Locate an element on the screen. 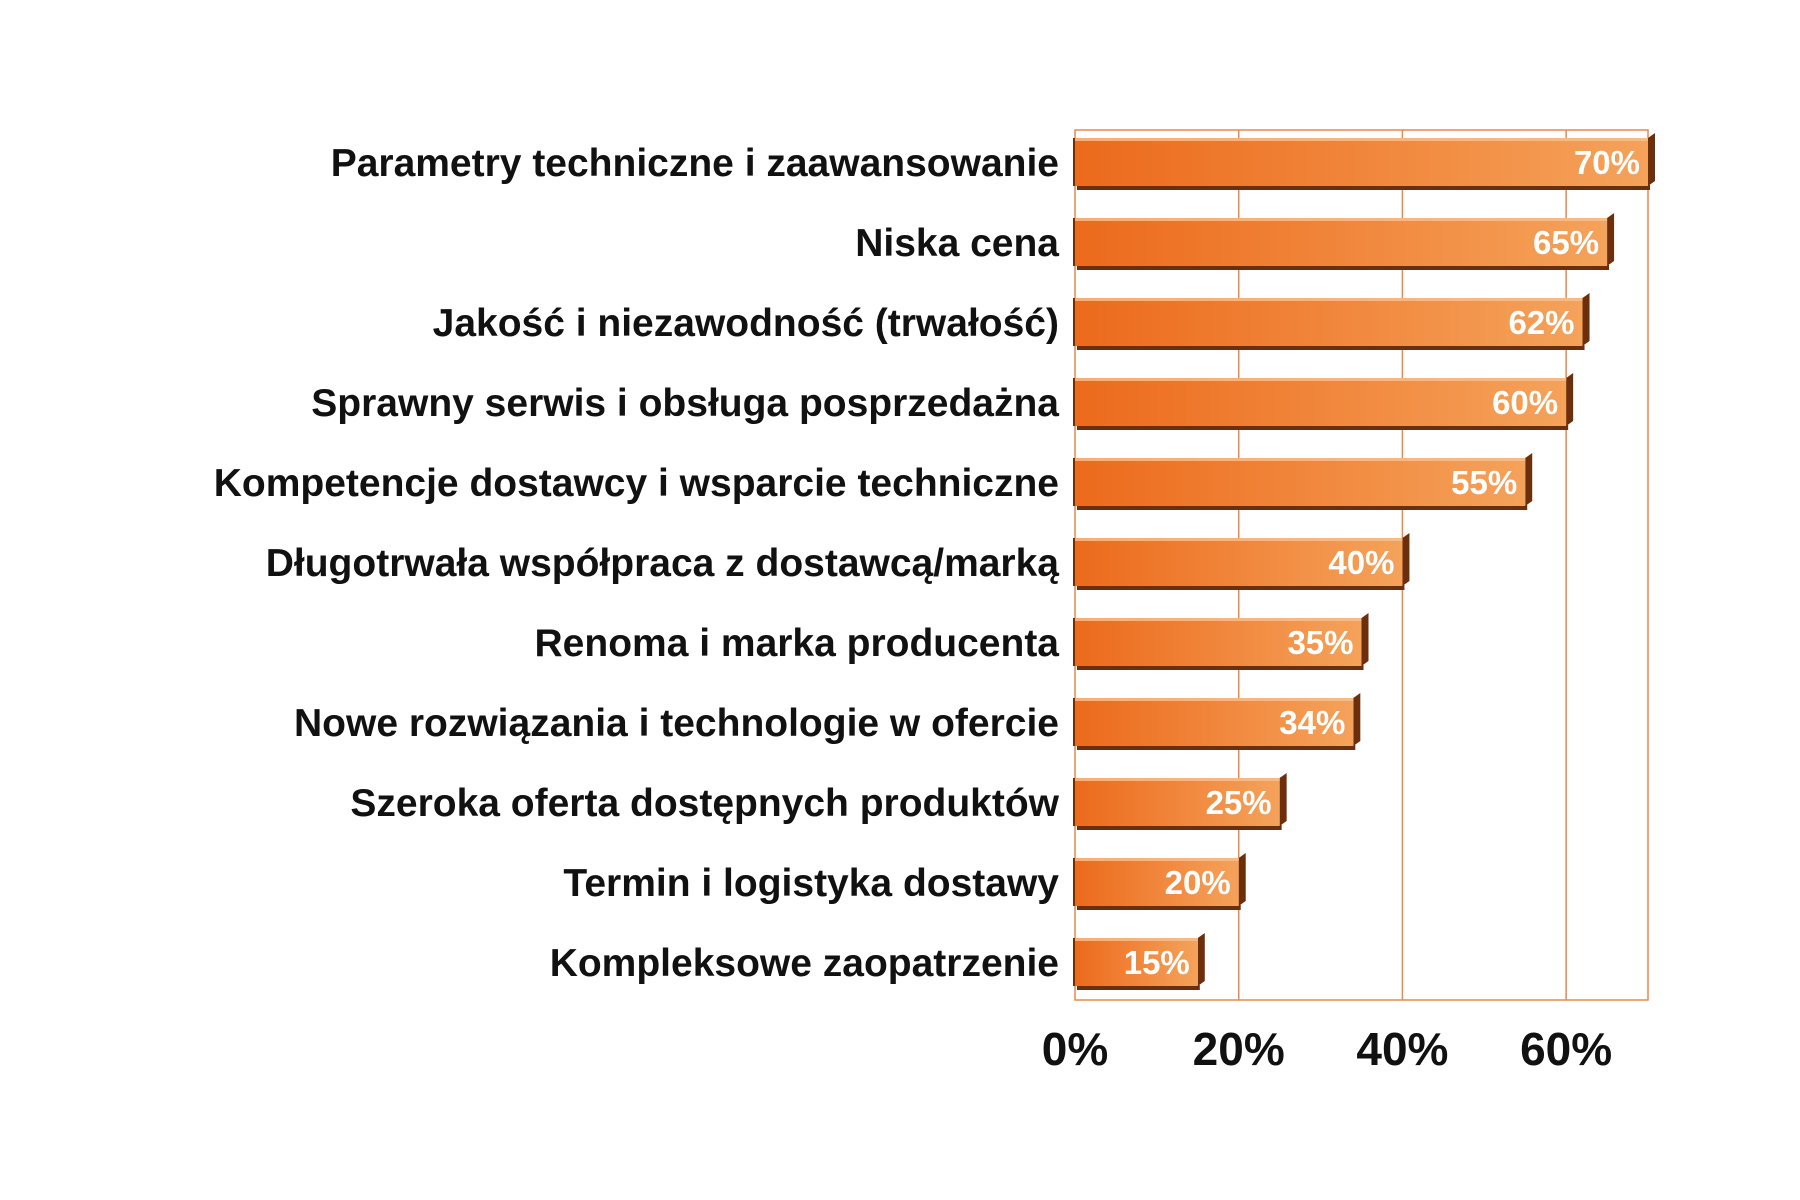 This screenshot has width=1800, height=1200. category-label: Niska cena is located at coordinates (957, 243).